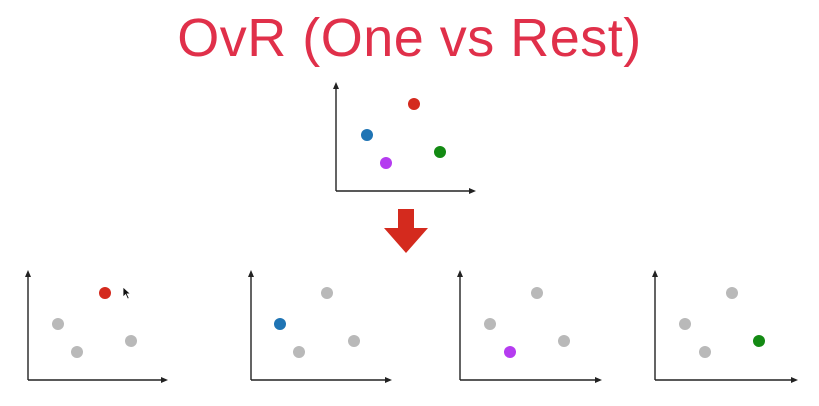 The height and width of the screenshot is (406, 819). What do you see at coordinates (409, 38) in the screenshot?
I see `slide-title: OvR (One vs Rest)` at bounding box center [409, 38].